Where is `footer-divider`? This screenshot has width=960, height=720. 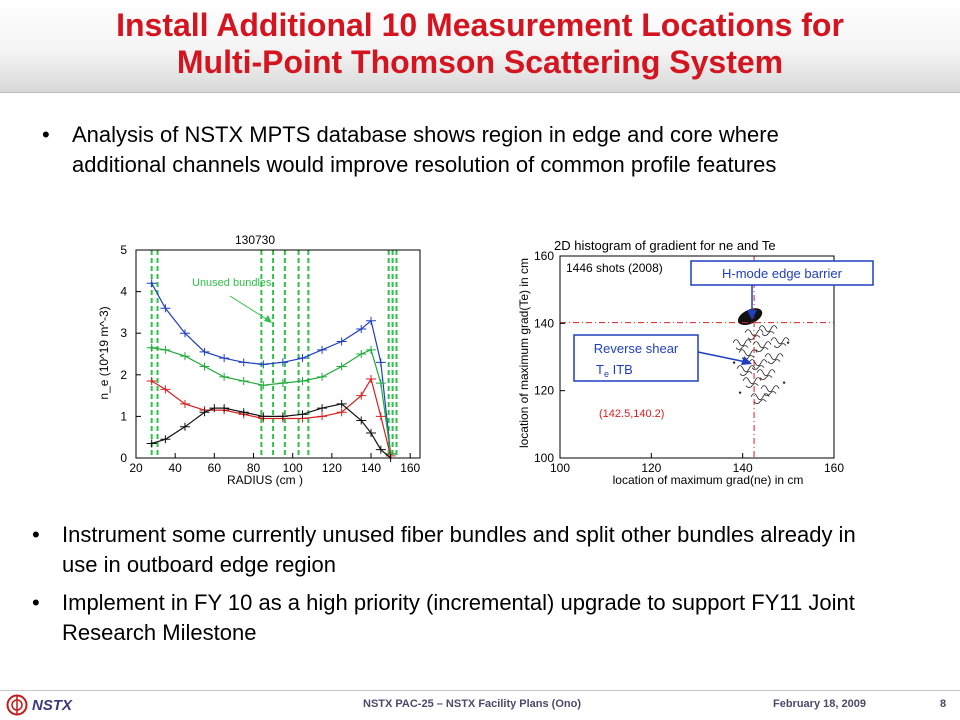
footer-divider is located at coordinates (480, 690).